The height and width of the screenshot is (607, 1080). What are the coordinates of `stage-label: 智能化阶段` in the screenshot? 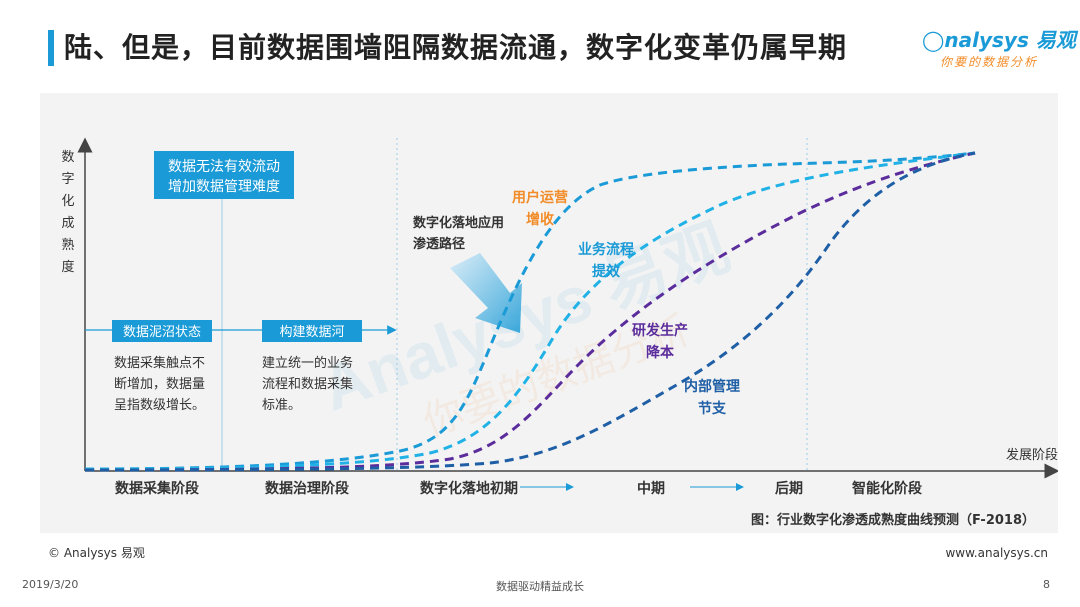 It's located at (886, 488).